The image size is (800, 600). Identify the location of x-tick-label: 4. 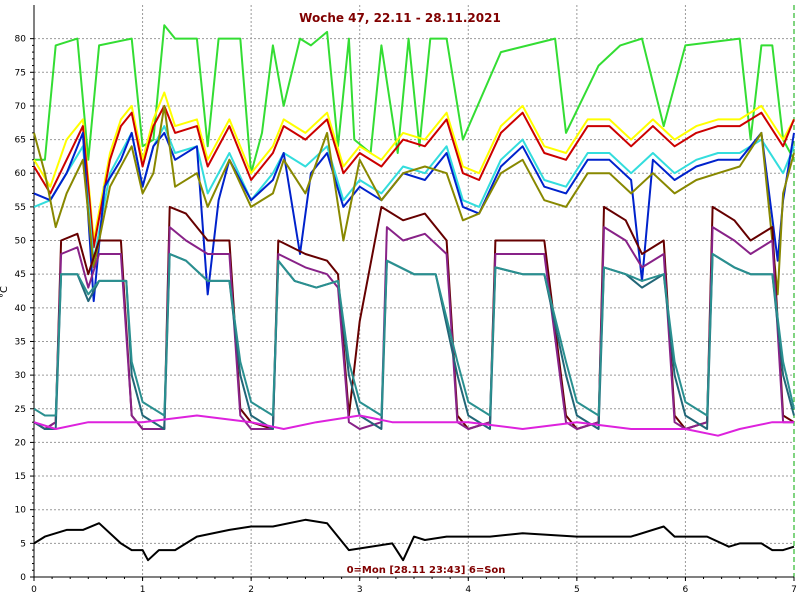
(468, 590).